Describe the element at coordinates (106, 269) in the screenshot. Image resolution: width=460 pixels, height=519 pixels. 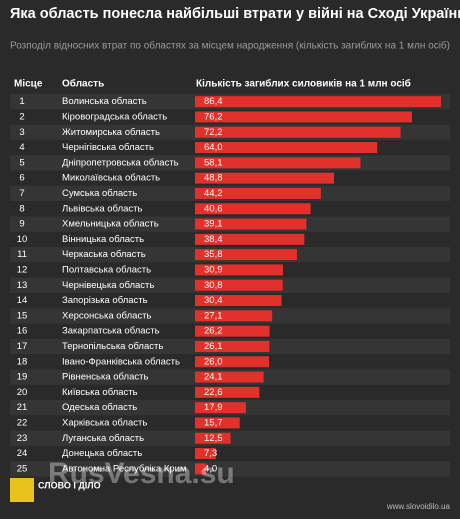
I see `category-label: Полтавська область` at that location.